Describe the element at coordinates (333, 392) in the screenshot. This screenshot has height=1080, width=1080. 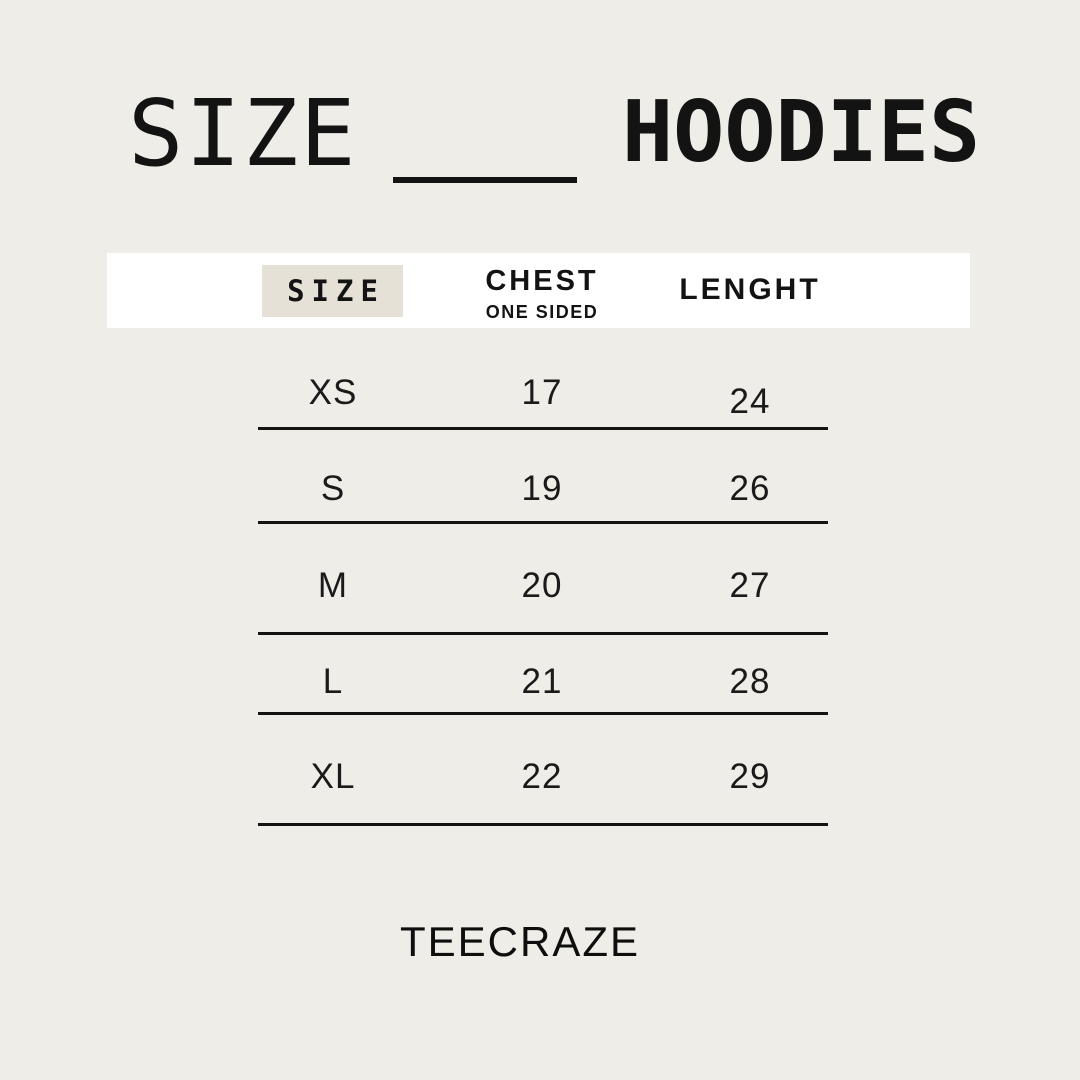
I see `size-value: XS` at that location.